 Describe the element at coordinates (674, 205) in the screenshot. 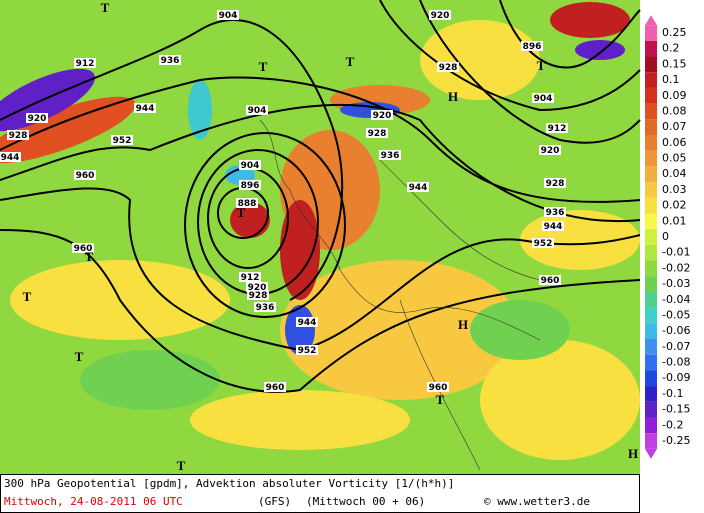

I see `colorbar-label: 0.02` at that location.